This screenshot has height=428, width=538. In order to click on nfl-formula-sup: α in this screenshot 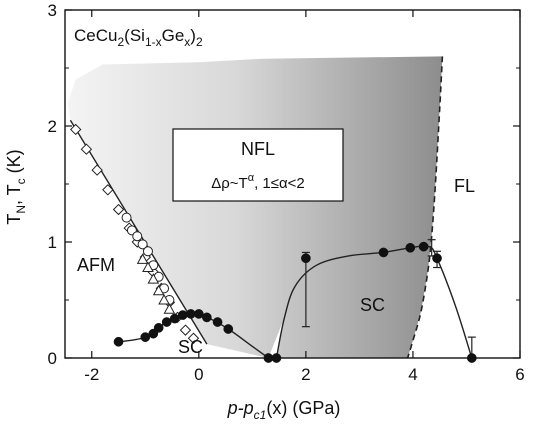, I will do `click(251, 178)`.